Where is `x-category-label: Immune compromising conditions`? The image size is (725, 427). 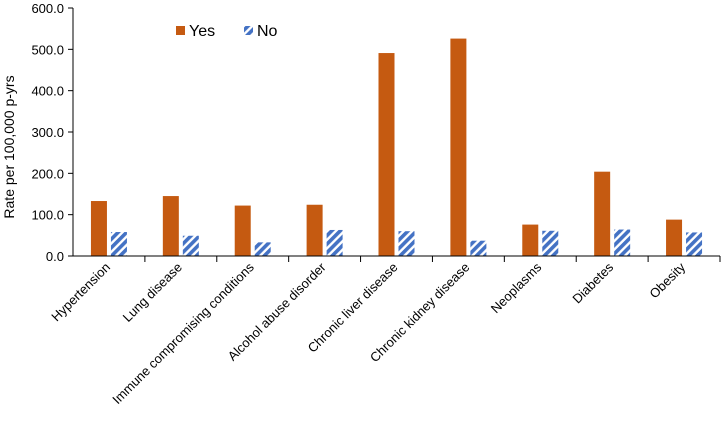
x-category-label: Immune compromising conditions is located at coordinates (183, 333).